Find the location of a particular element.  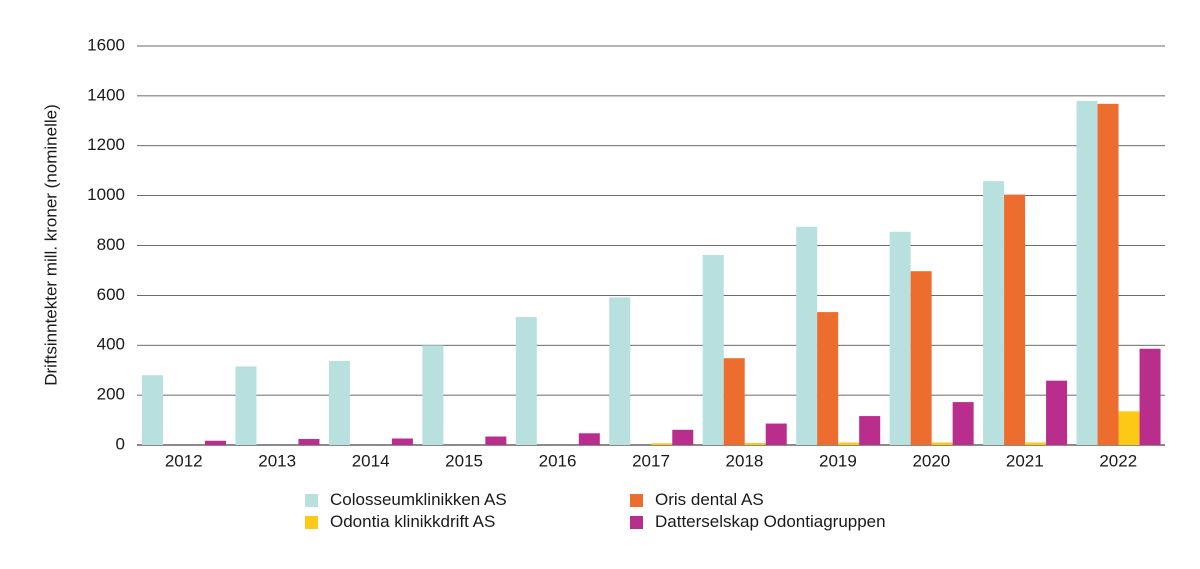

x-tick-label: 2016 is located at coordinates (558, 460).